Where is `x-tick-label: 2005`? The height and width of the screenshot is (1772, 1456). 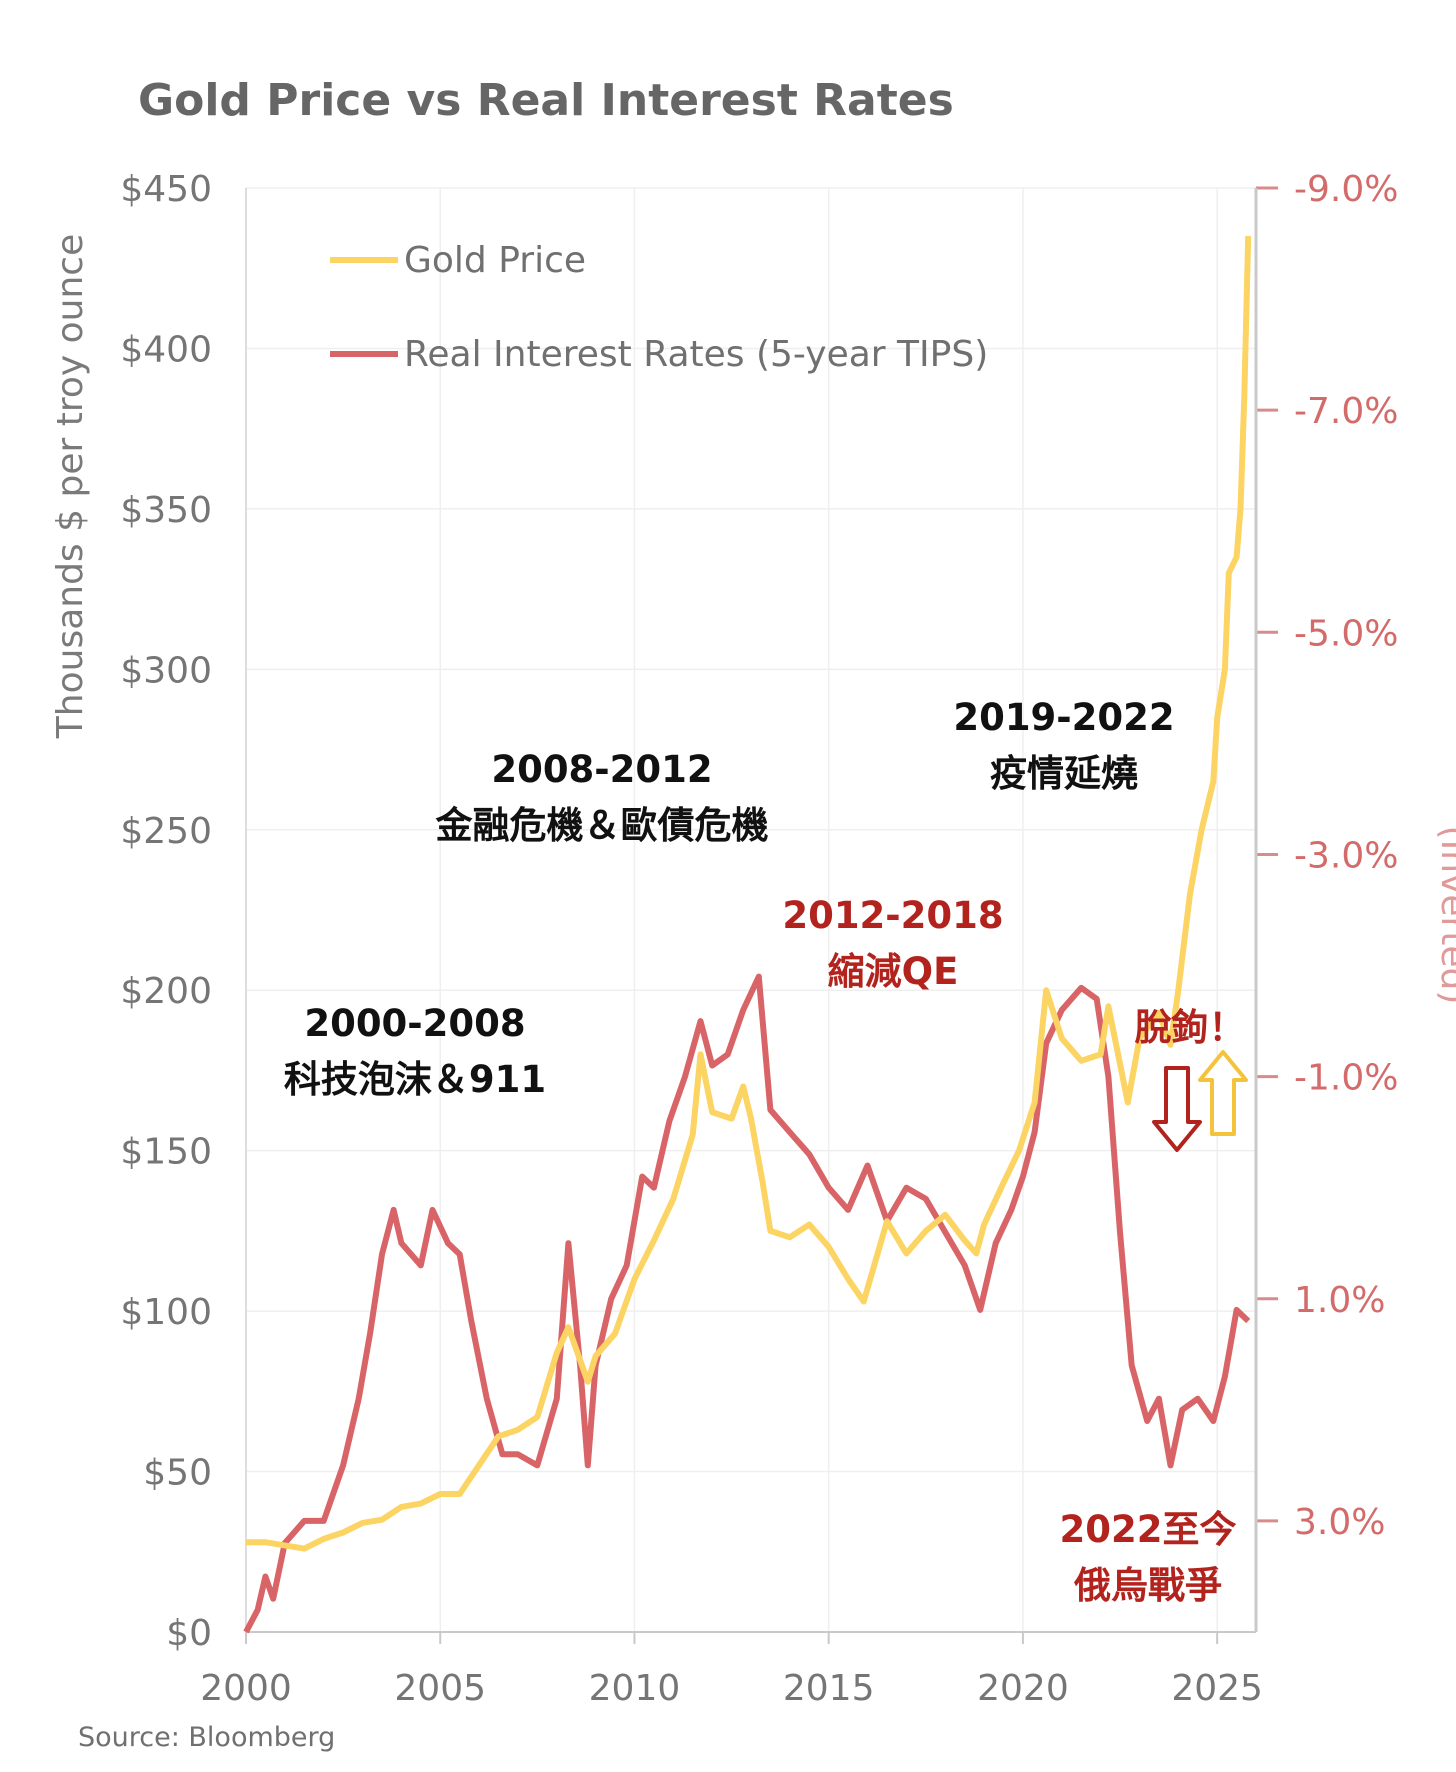 x-tick-label: 2005 is located at coordinates (440, 1688).